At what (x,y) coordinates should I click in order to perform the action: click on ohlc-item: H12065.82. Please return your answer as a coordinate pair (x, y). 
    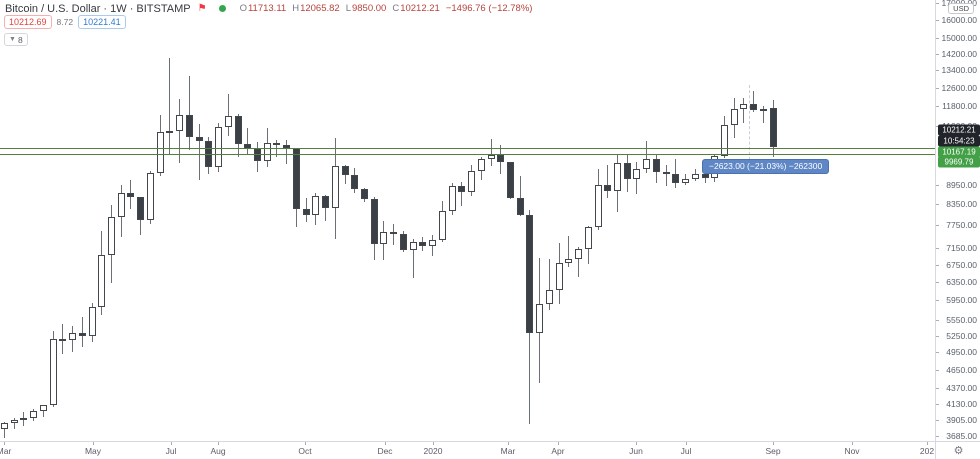
    Looking at the image, I should click on (316, 8).